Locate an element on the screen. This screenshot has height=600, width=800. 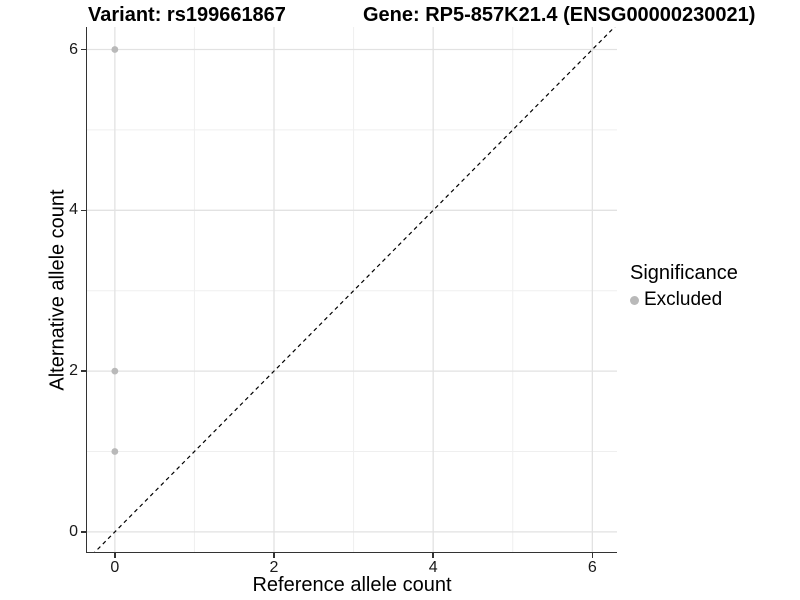
y-tick-label: 4 is located at coordinates (73, 210).